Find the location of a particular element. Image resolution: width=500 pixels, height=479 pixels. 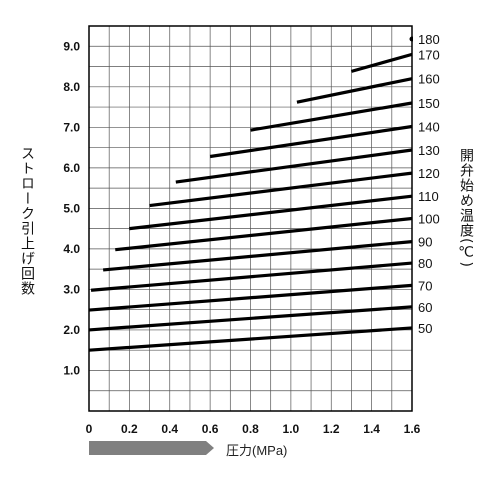

x-tick-label: 0.8 is located at coordinates (250, 429).